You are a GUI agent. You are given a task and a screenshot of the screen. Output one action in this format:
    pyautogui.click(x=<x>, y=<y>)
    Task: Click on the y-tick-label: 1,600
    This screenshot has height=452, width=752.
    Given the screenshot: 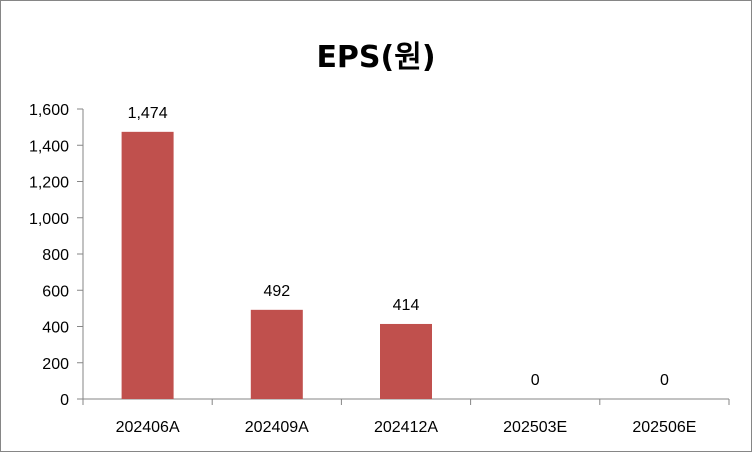 What is the action you would take?
    pyautogui.click(x=49, y=110)
    